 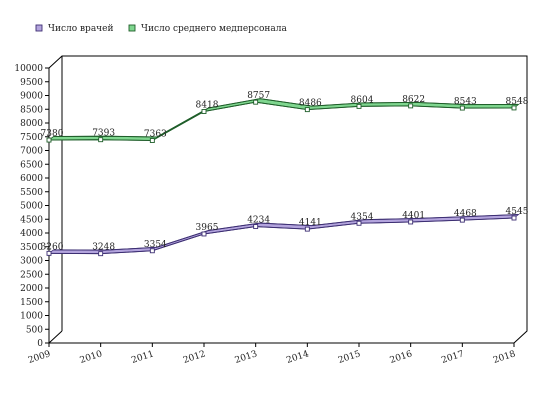 I want to click on series-1-data-label: 4234, so click(x=258, y=221).